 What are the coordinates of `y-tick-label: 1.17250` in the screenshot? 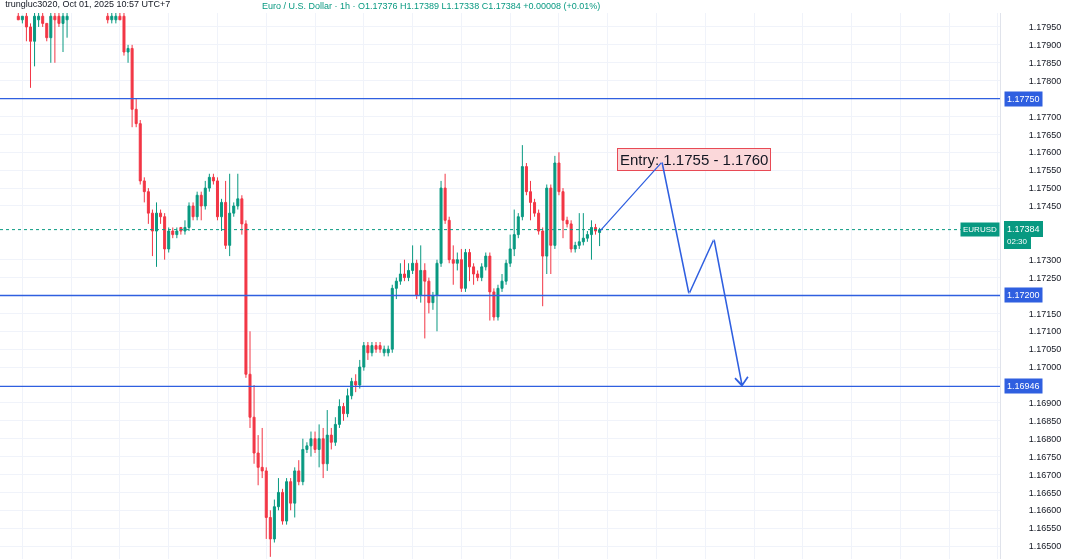 It's located at (1045, 277).